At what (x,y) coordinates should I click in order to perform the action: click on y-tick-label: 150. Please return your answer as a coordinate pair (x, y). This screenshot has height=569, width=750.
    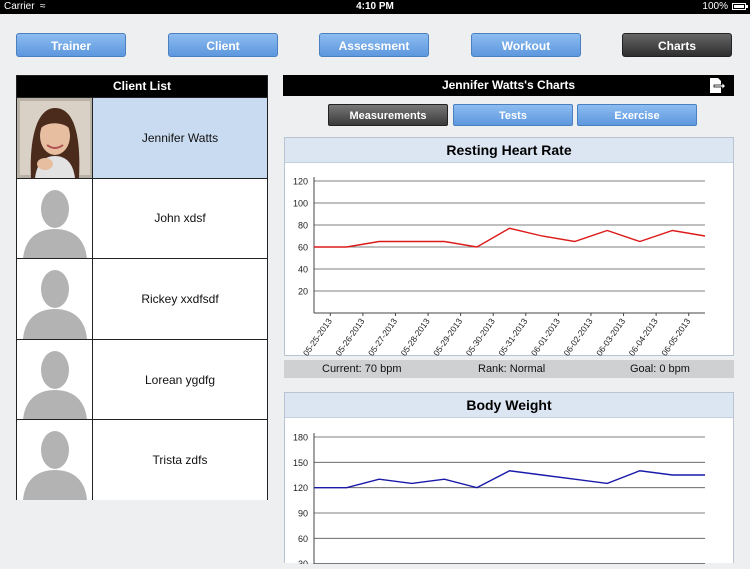
    Looking at the image, I should click on (300, 463).